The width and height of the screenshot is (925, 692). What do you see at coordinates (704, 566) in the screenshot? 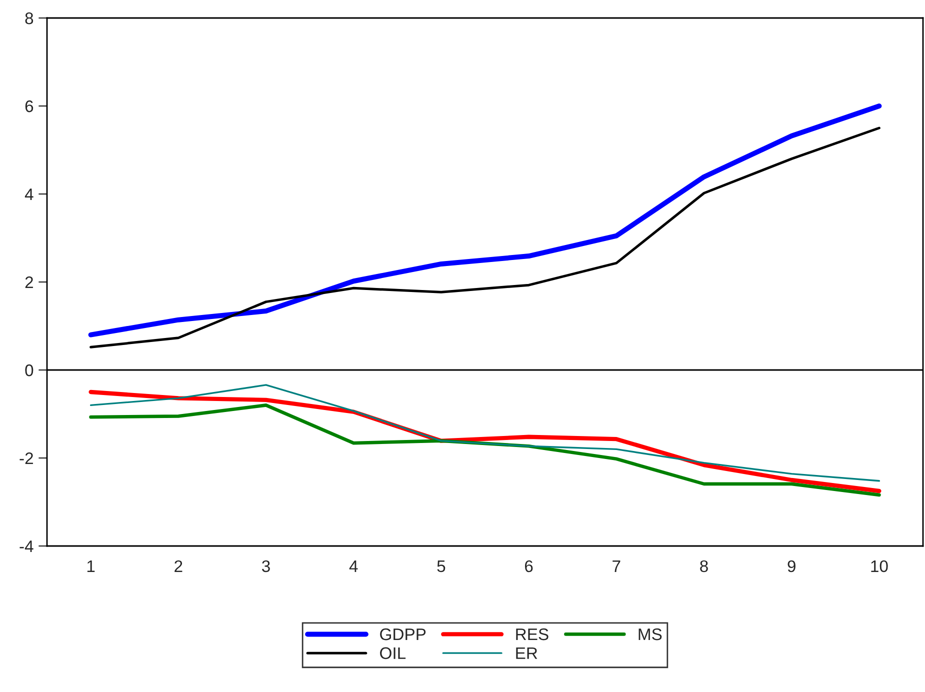
I see `x-tick-label: 8` at bounding box center [704, 566].